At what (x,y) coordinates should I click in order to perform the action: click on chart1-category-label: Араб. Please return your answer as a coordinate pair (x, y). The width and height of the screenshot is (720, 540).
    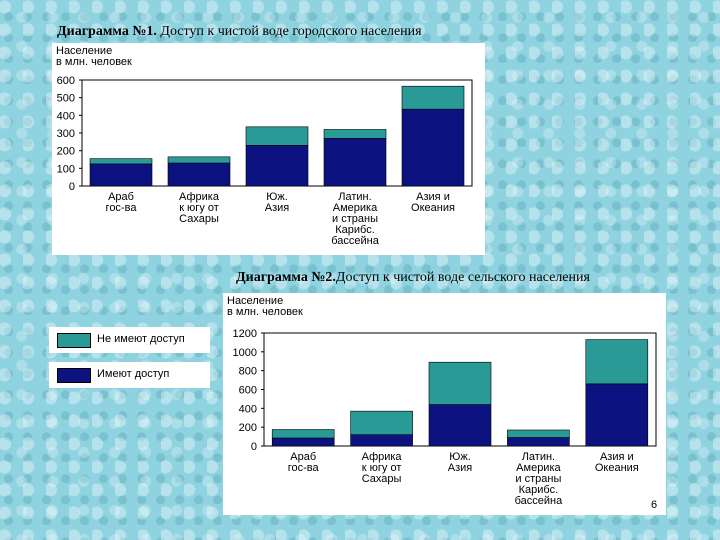
    Looking at the image, I should click on (121, 197).